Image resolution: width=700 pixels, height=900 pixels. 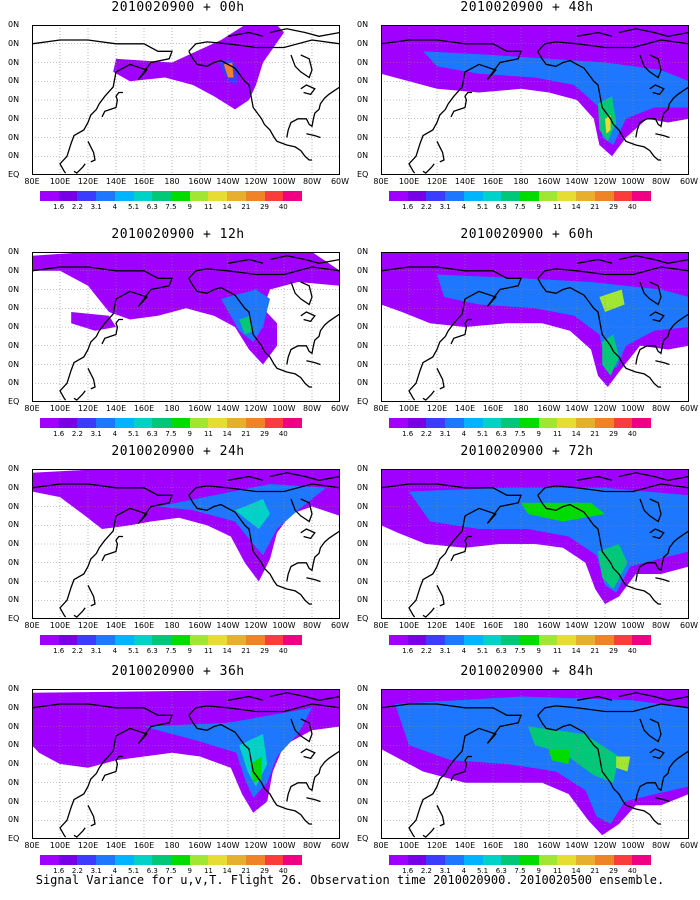 What do you see at coordinates (557, 207) in the screenshot?
I see `colorbar-label: 11` at bounding box center [557, 207].